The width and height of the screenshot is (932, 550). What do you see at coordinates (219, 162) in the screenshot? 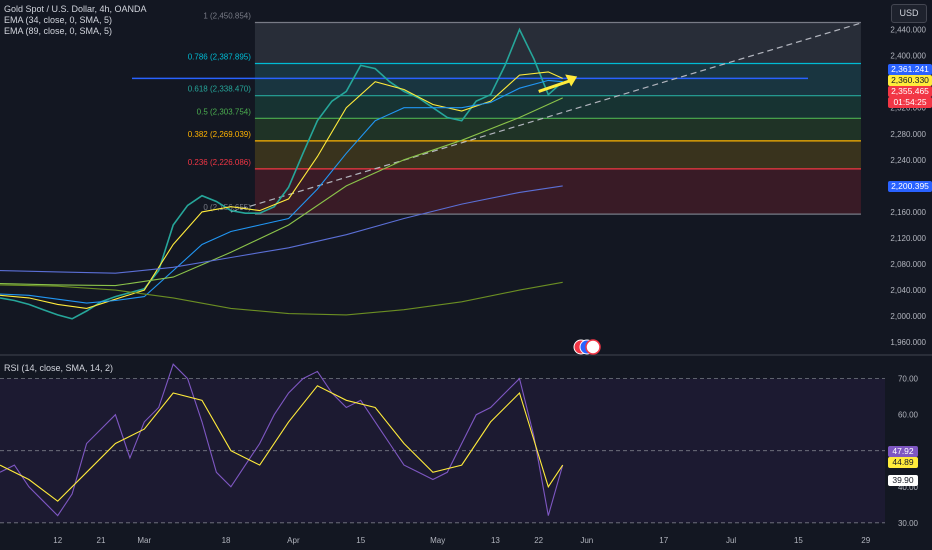
I see `fib-level-label: 0.236 (2,226.086)` at bounding box center [219, 162].